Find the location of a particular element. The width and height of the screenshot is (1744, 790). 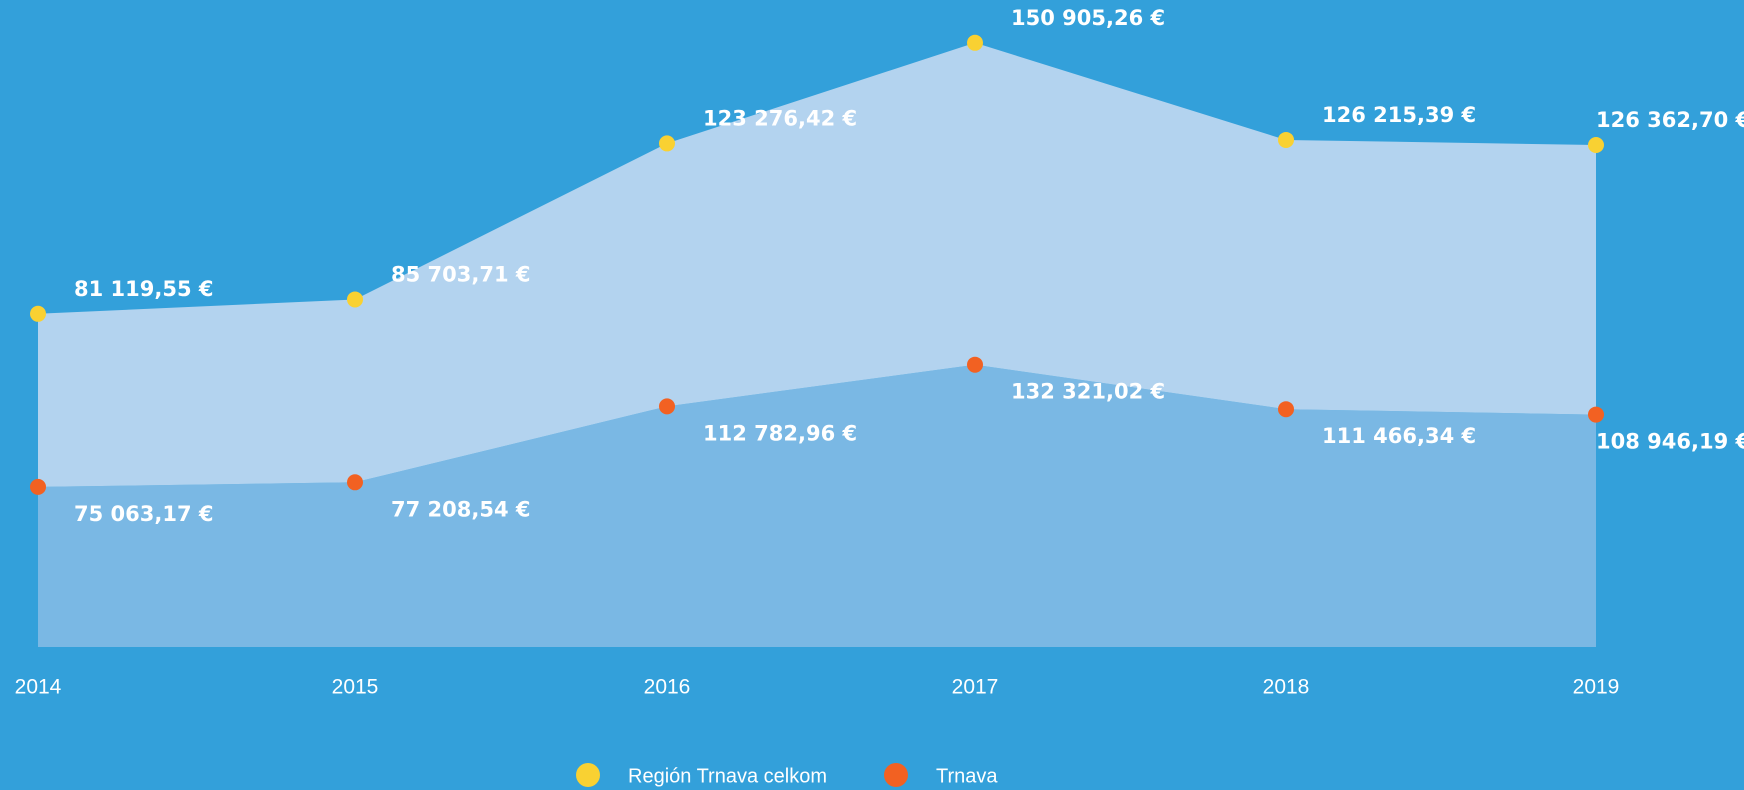

x-tick-label: 2016 is located at coordinates (667, 687).